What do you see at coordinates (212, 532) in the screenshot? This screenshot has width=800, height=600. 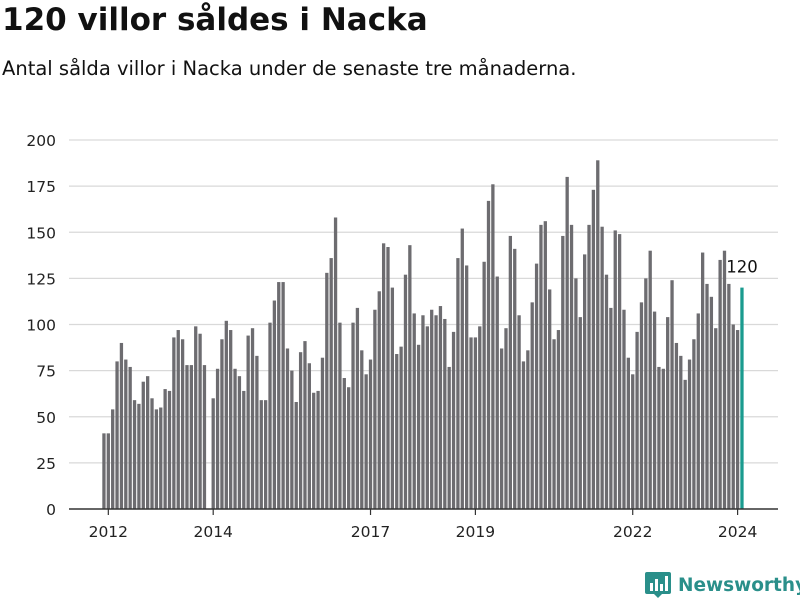 I see `x-tick-label: 2014` at bounding box center [212, 532].